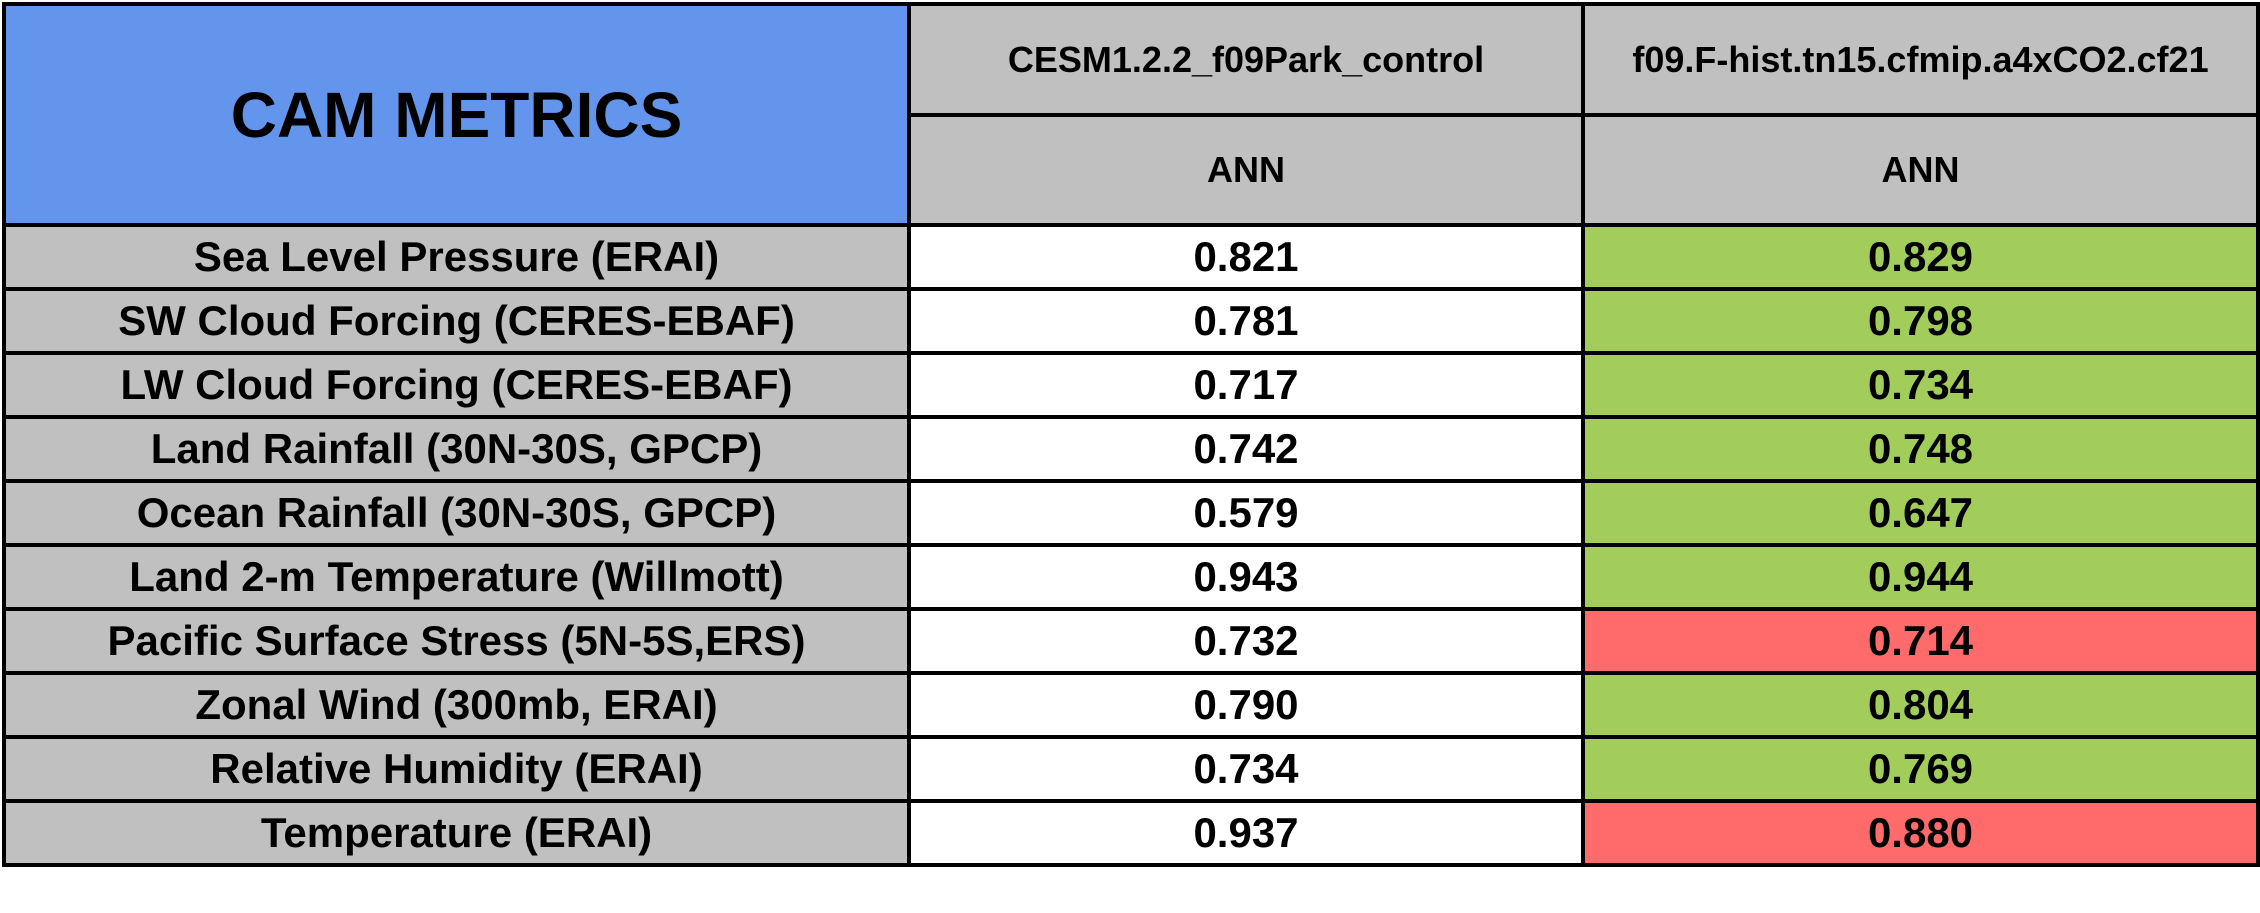  What do you see at coordinates (1920, 705) in the screenshot?
I see `metric-value-experiment: 0.804` at bounding box center [1920, 705].